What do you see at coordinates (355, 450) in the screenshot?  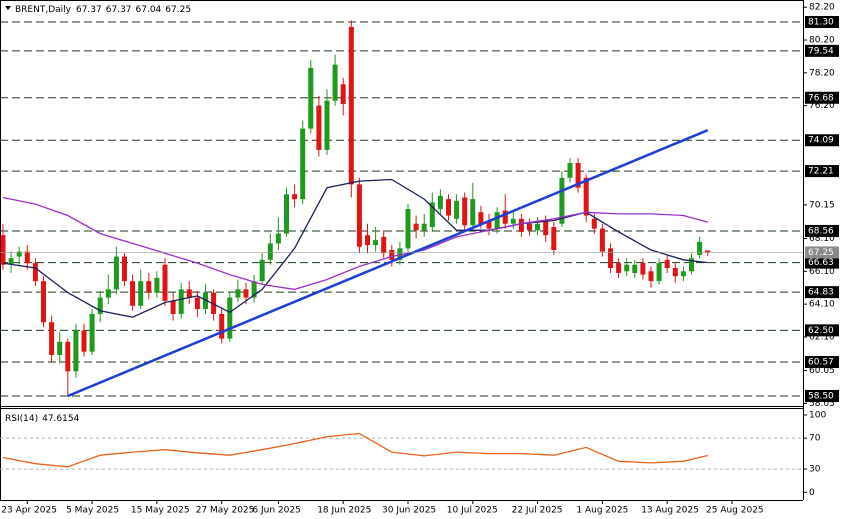 I see `rsi-line` at bounding box center [355, 450].